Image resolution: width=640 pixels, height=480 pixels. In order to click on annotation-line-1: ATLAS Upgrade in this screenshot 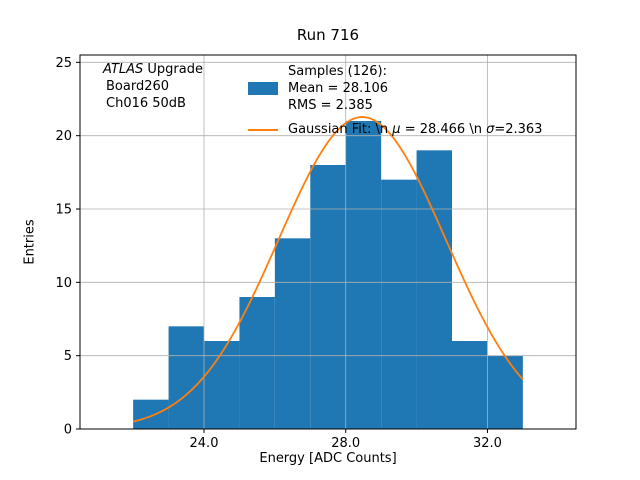, I will do `click(153, 69)`.